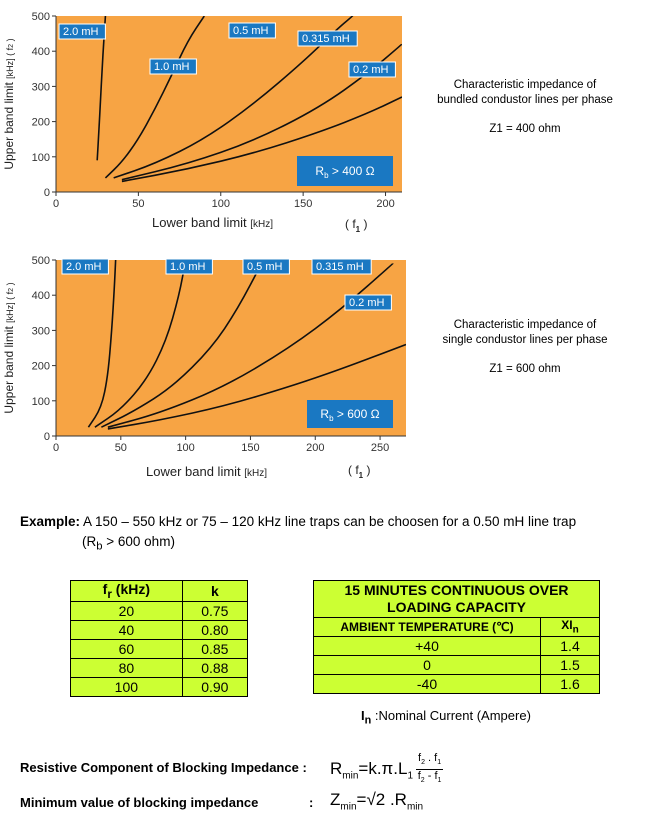 The height and width of the screenshot is (836, 650). Describe the element at coordinates (427, 665) in the screenshot. I see `overload-cell: 0` at that location.